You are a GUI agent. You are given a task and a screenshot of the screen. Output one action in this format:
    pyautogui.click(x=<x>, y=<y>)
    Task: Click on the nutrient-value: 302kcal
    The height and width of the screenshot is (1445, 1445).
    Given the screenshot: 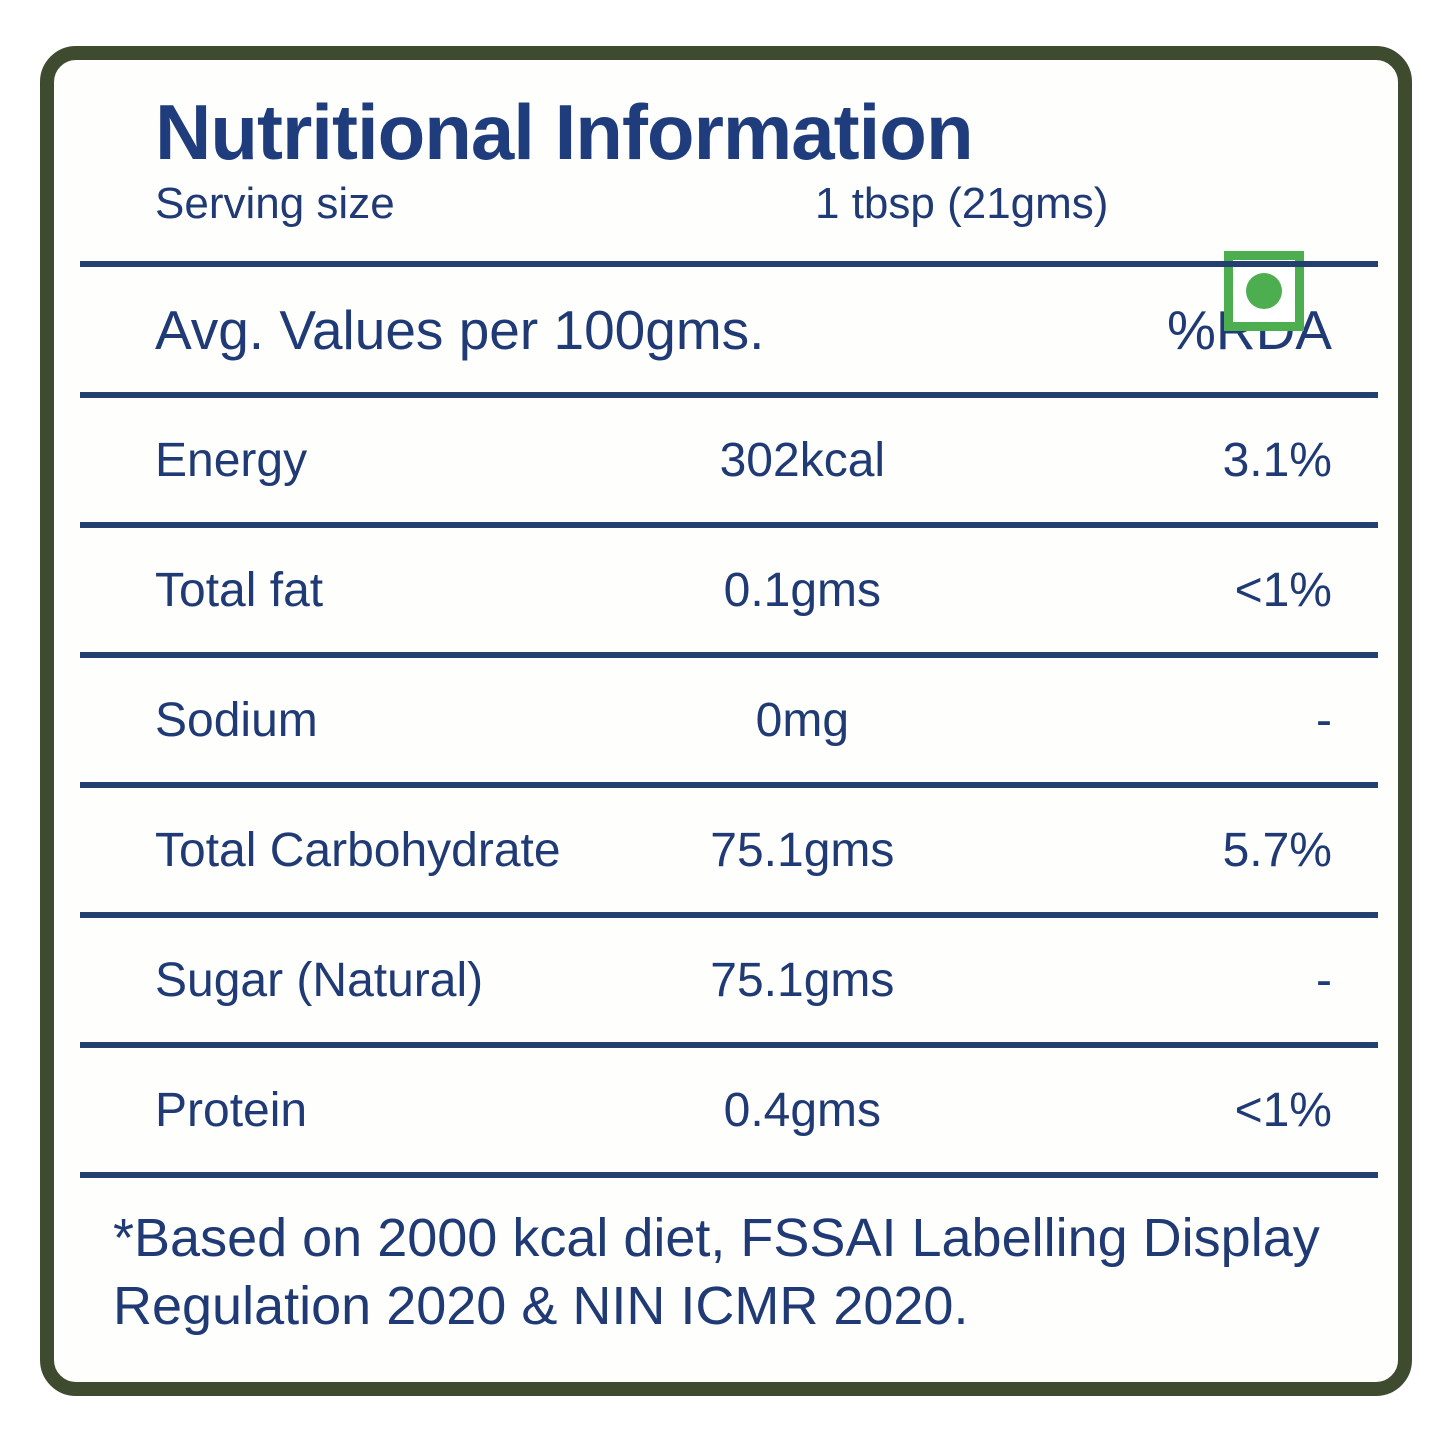 What is the action you would take?
    pyautogui.click(x=802, y=460)
    